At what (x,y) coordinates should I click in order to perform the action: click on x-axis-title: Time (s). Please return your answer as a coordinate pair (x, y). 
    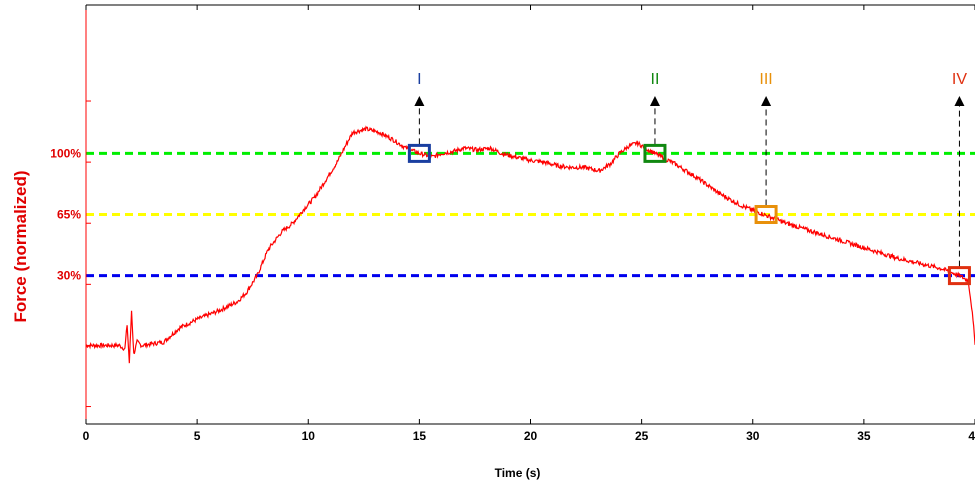
    Looking at the image, I should click on (518, 473).